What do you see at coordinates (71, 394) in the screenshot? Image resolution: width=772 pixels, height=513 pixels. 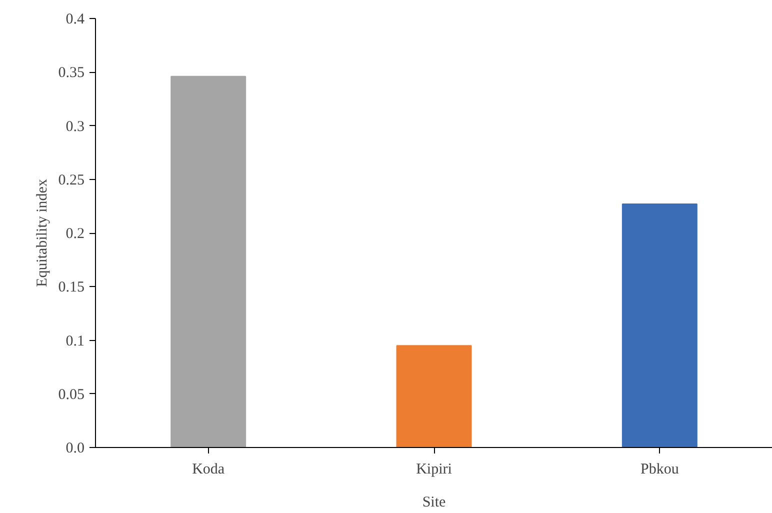 I see `y-tick-label: 0.05` at bounding box center [71, 394].